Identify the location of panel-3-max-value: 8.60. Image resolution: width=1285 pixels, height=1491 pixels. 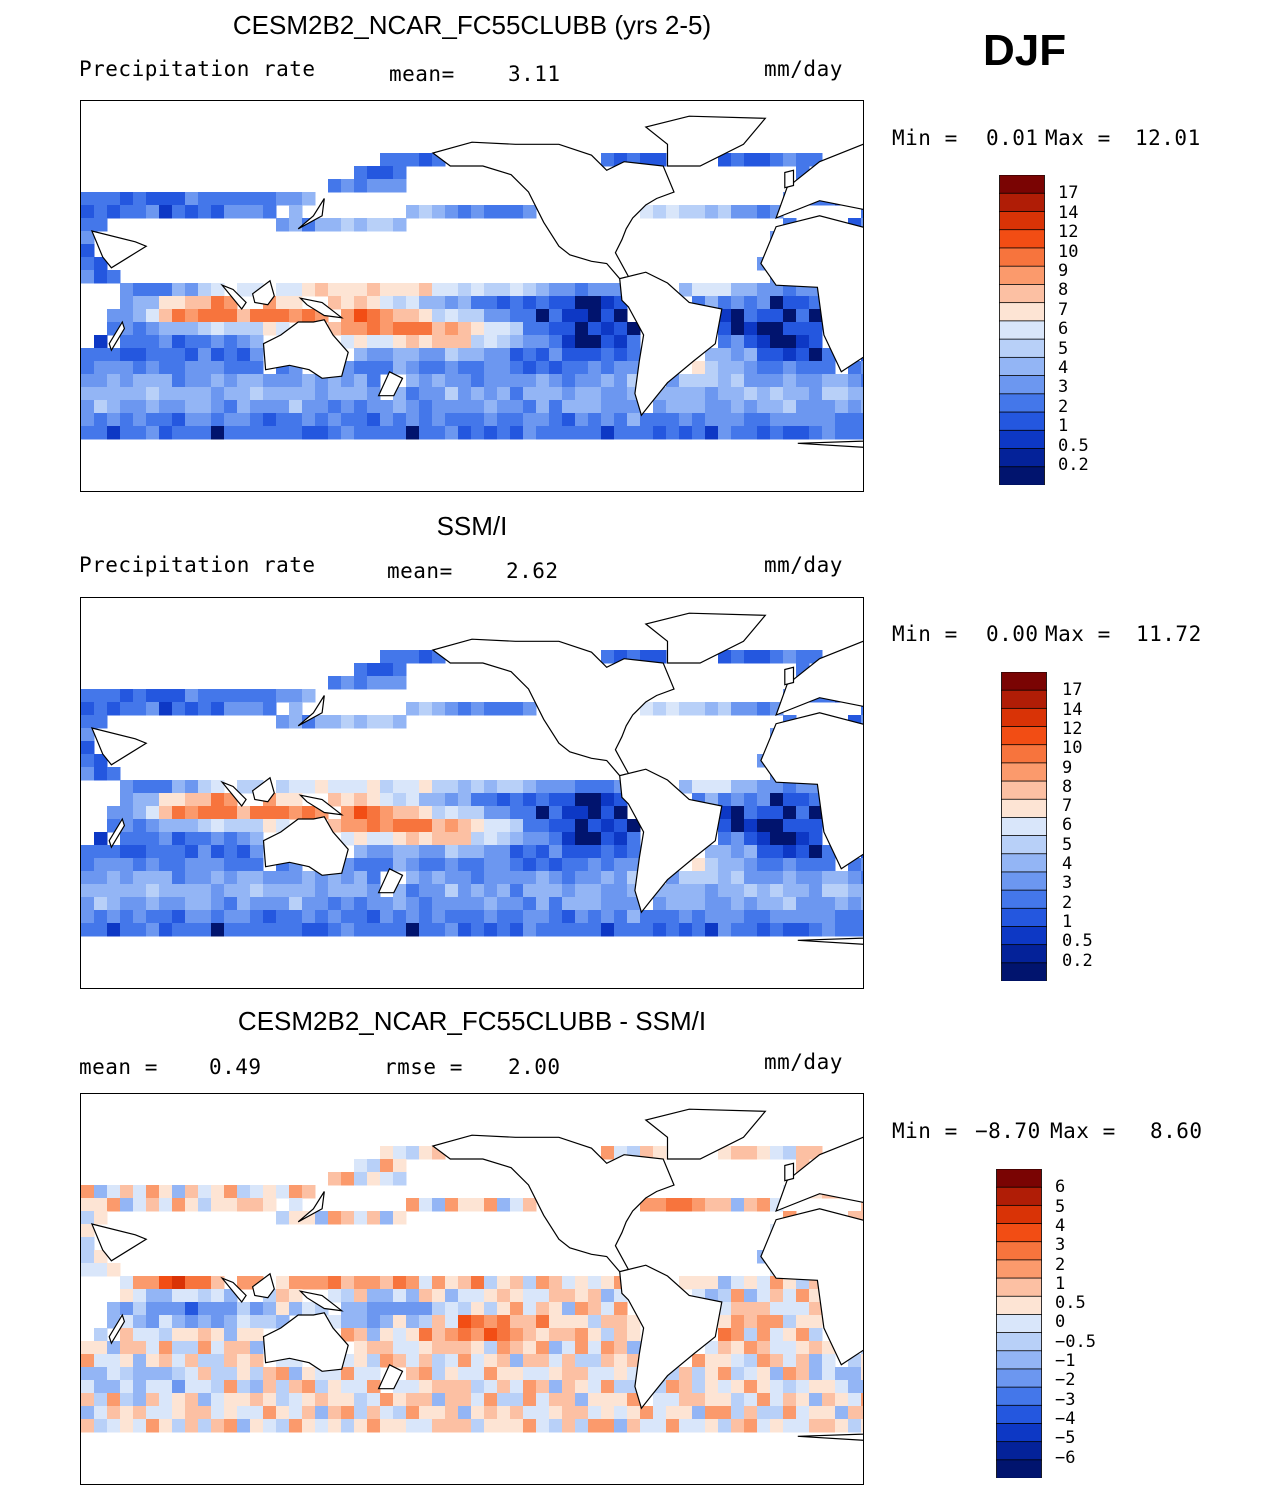
(1176, 1131).